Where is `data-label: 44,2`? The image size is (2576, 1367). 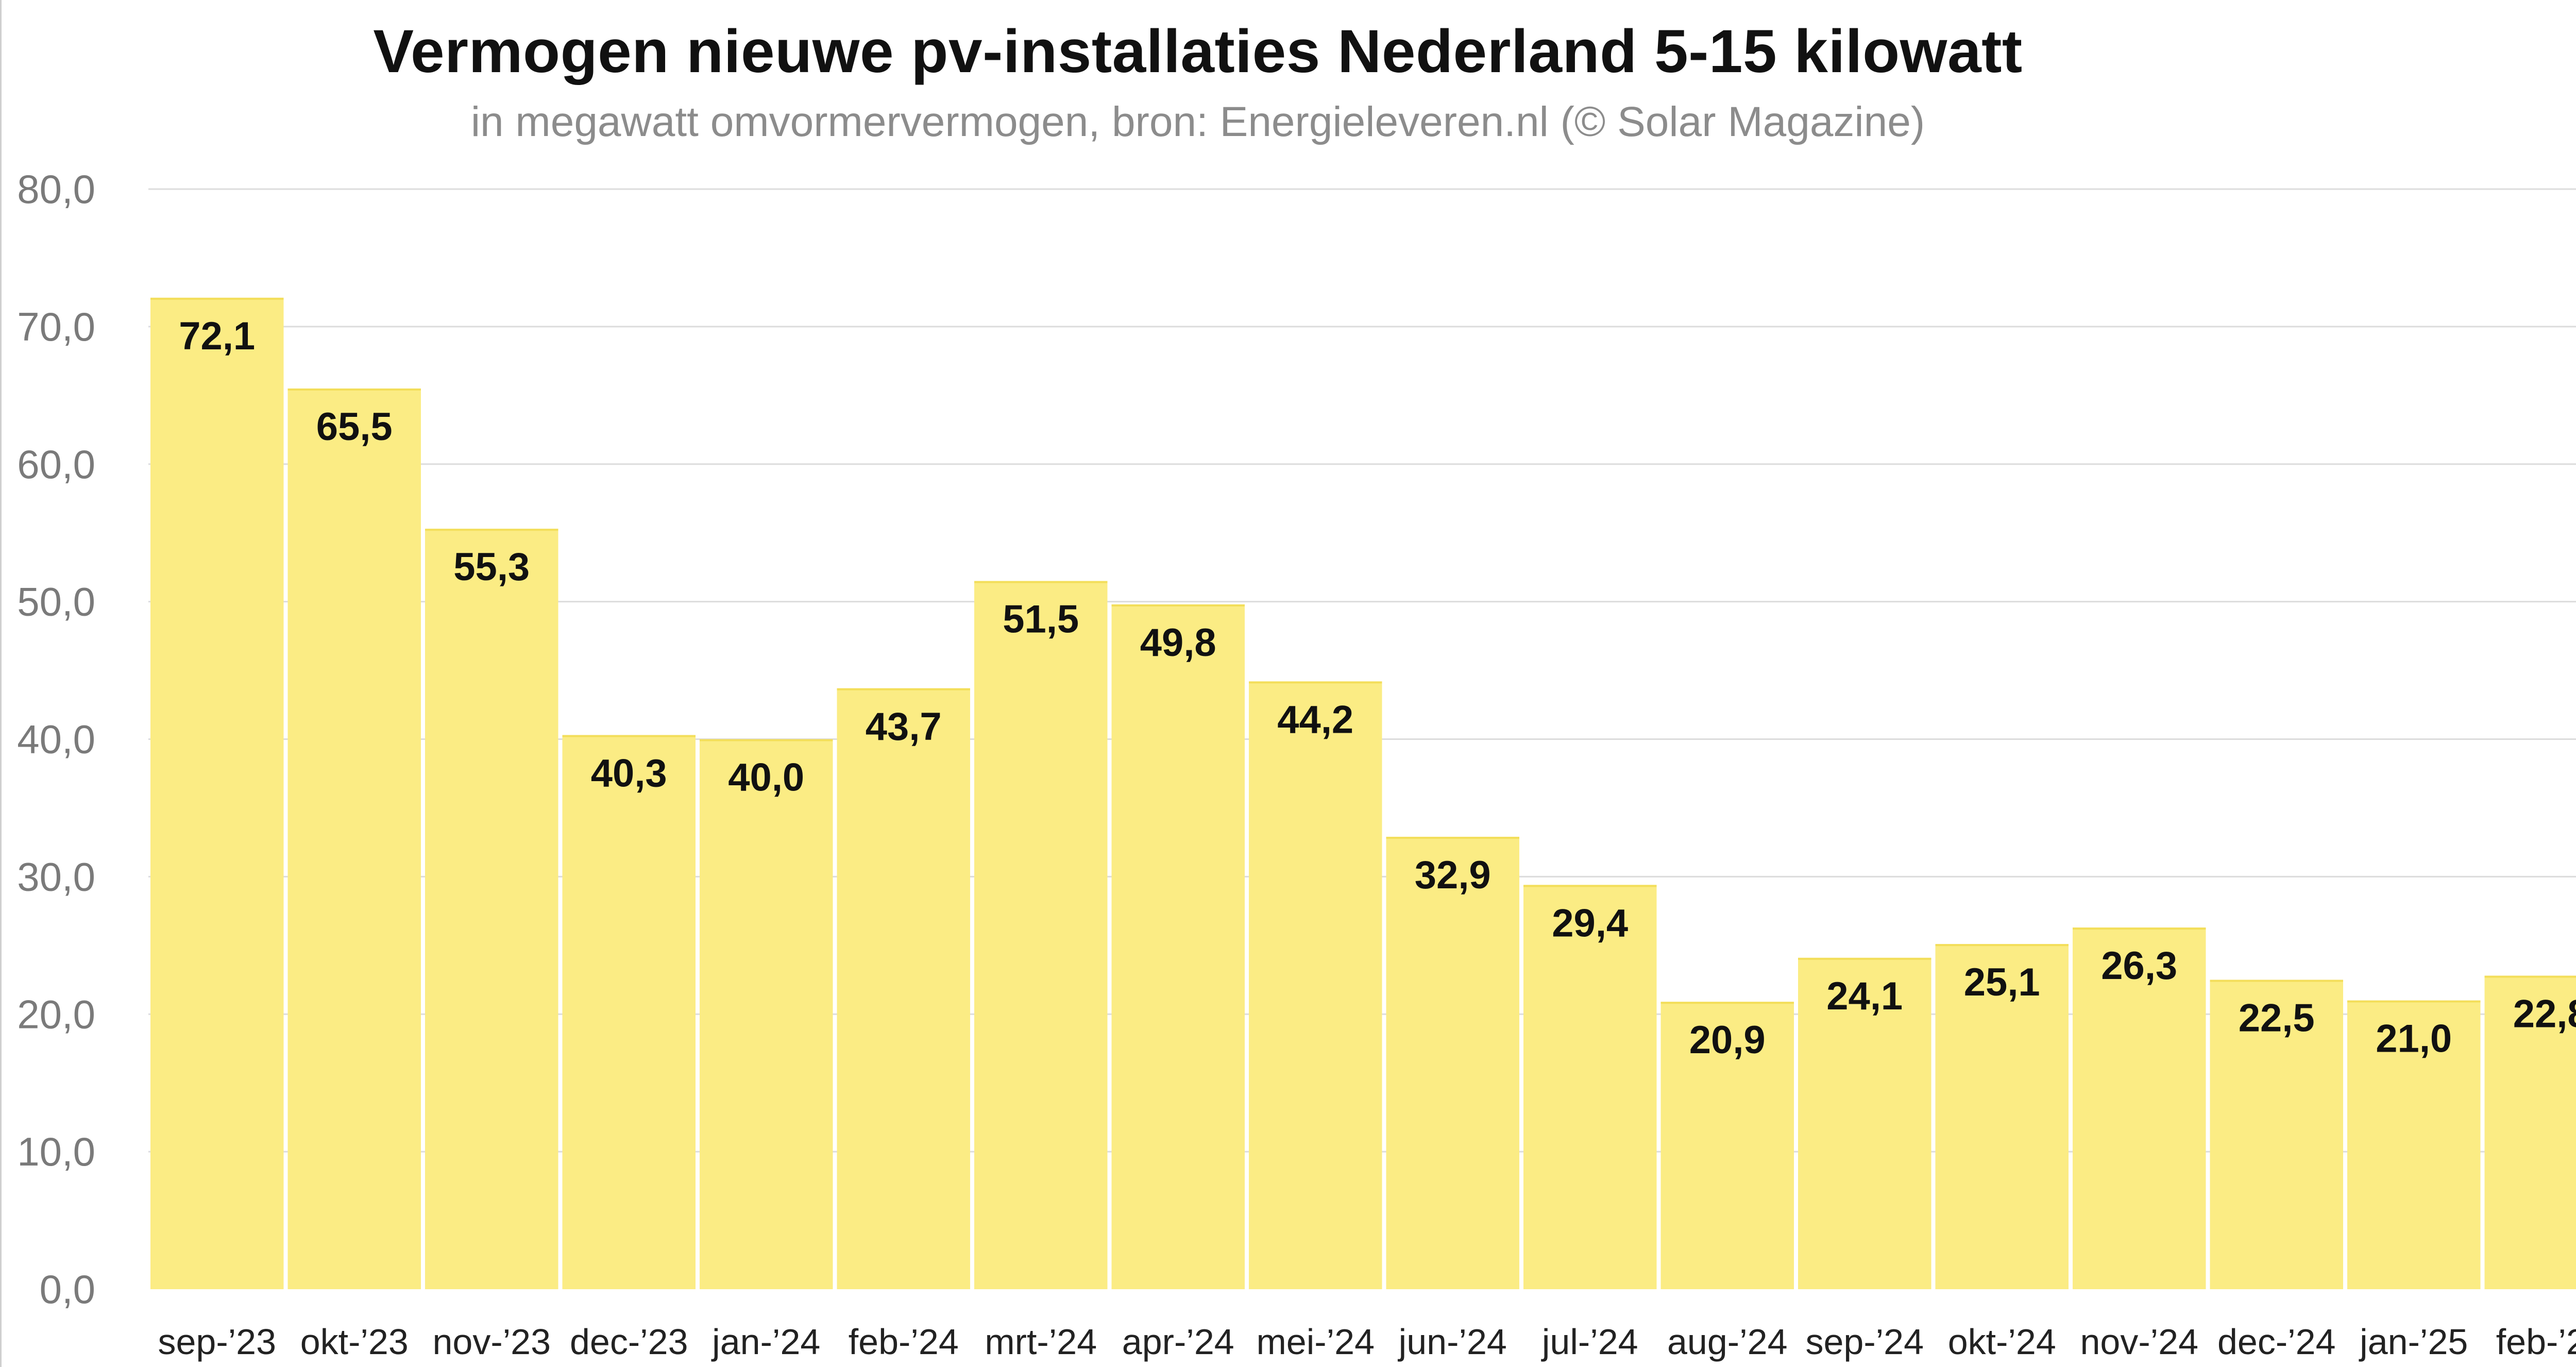
data-label: 44,2 is located at coordinates (1315, 719).